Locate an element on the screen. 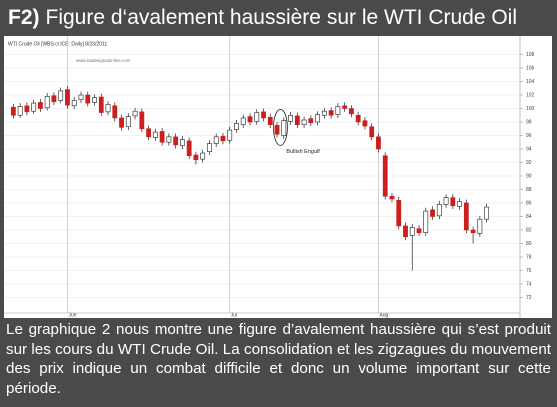  figure-number: F2) is located at coordinates (24, 17).